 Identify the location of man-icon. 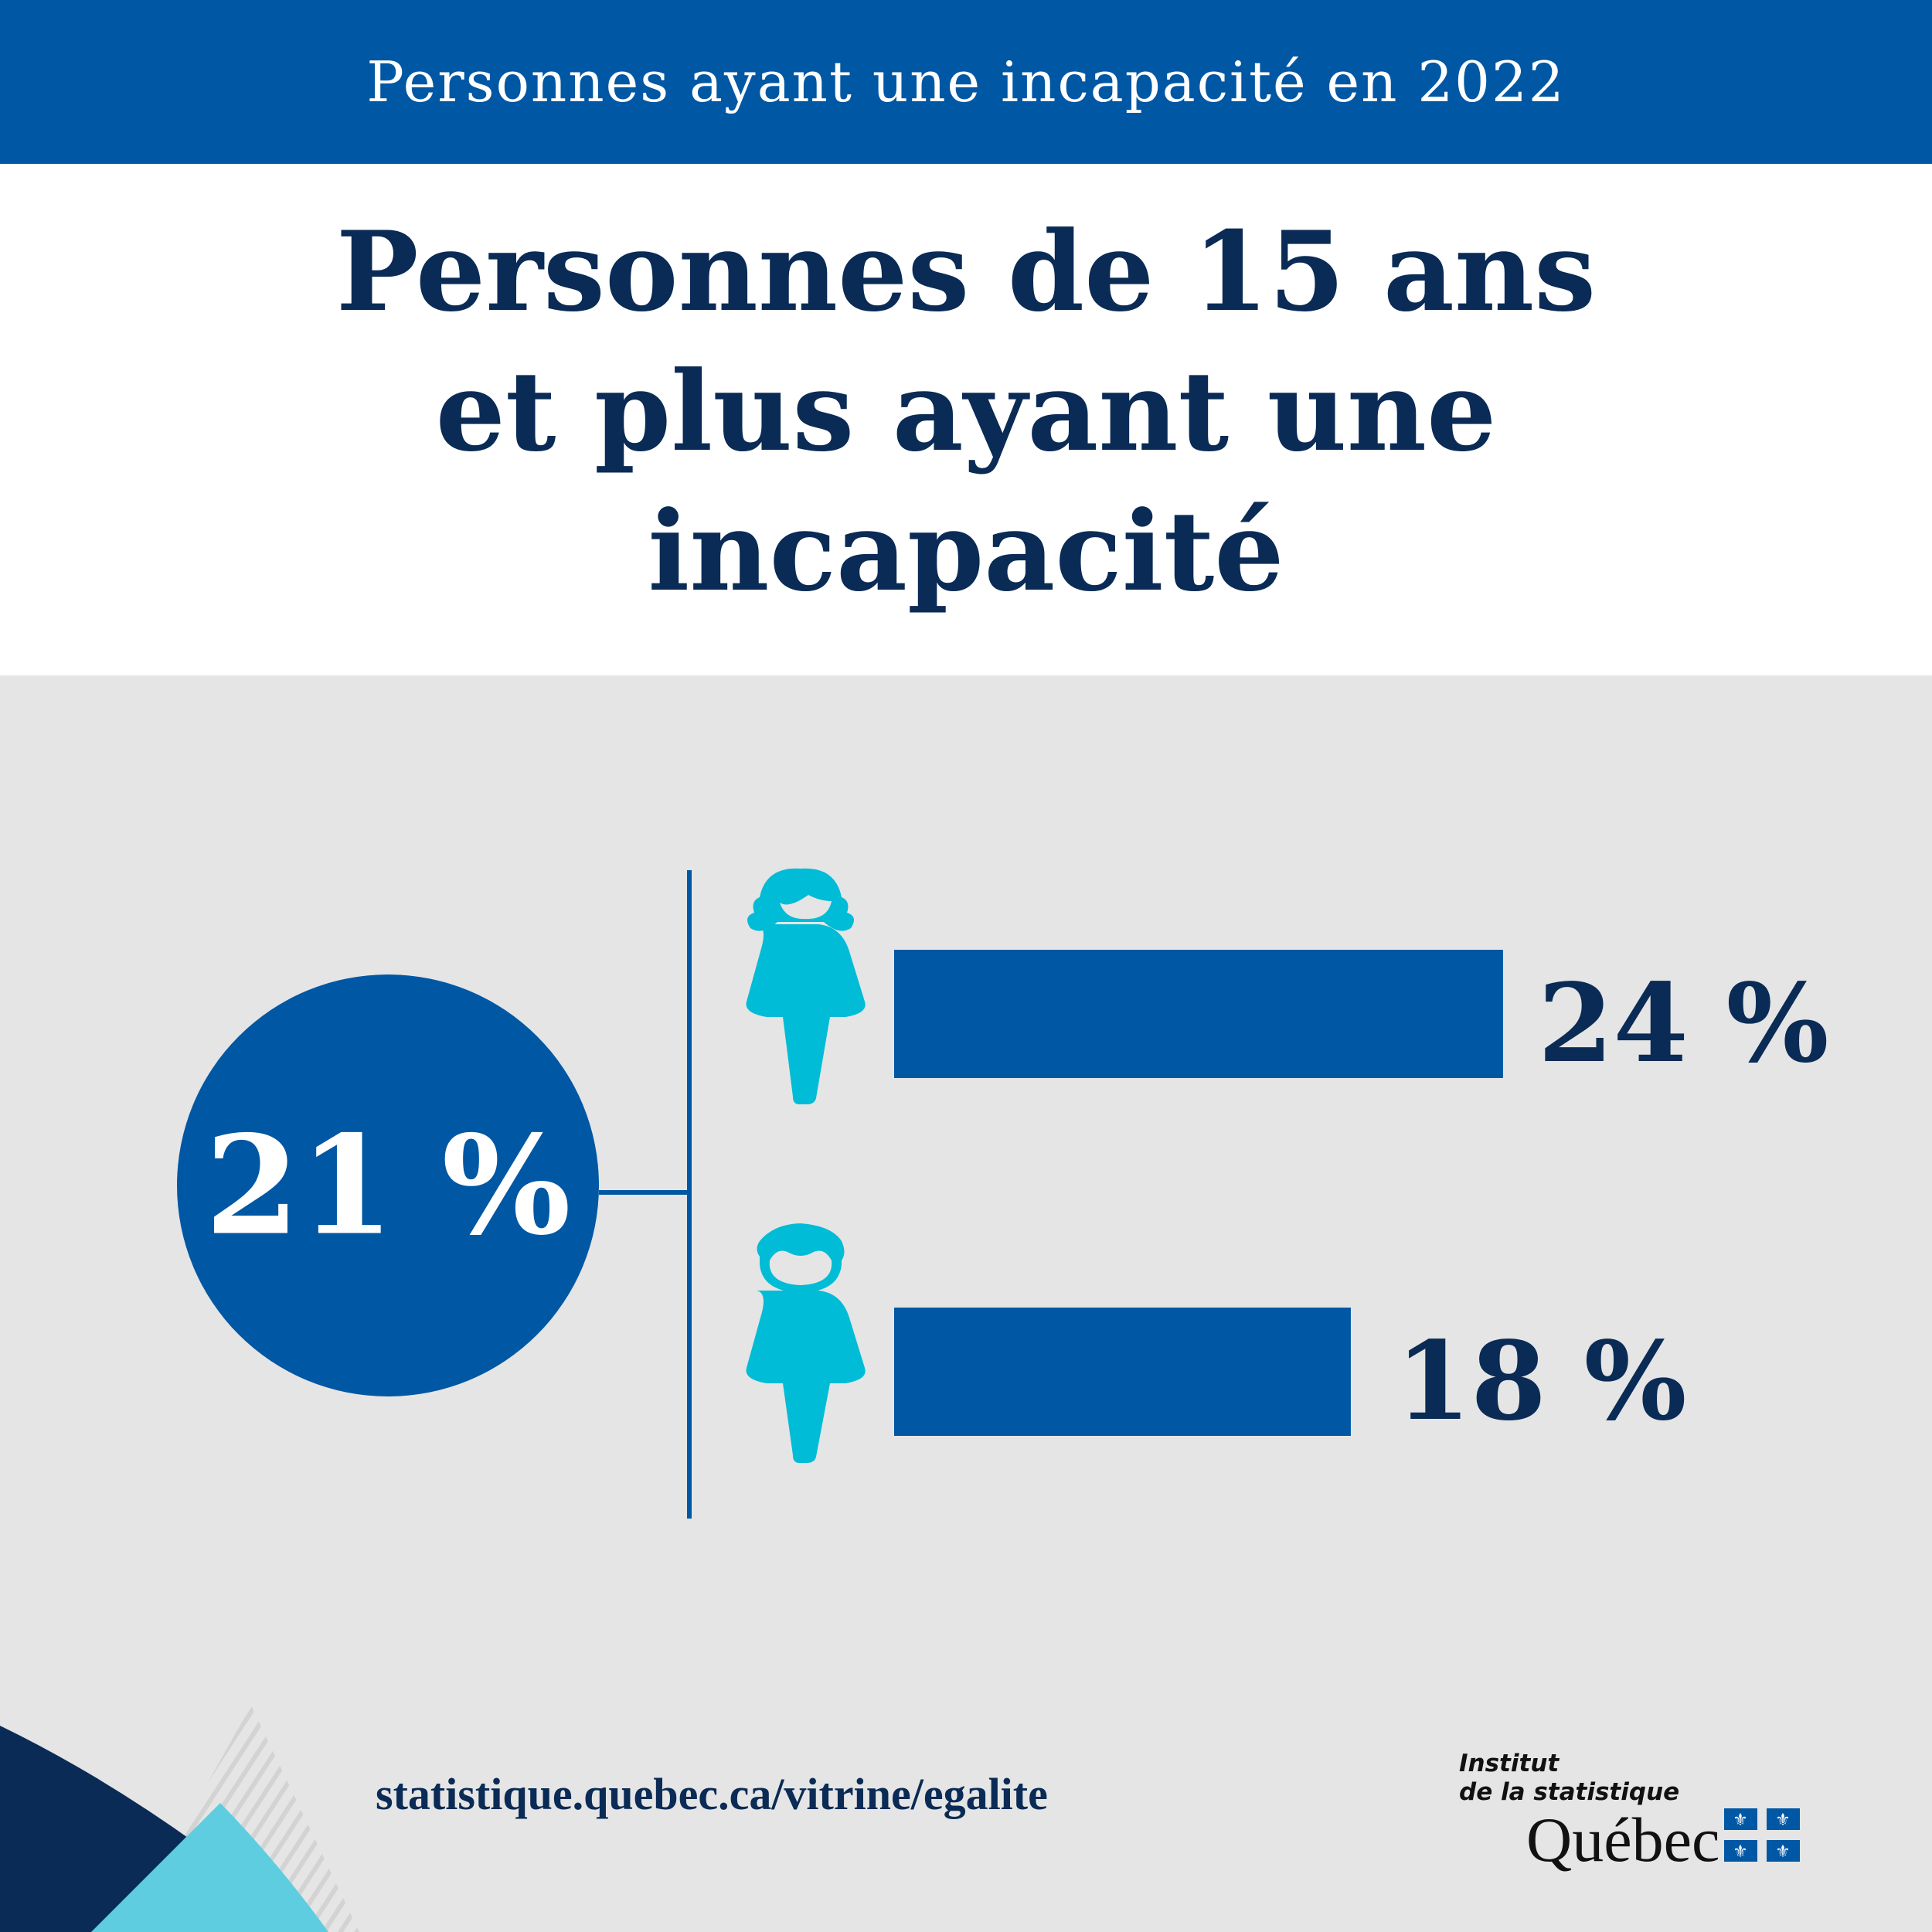
(806, 1343).